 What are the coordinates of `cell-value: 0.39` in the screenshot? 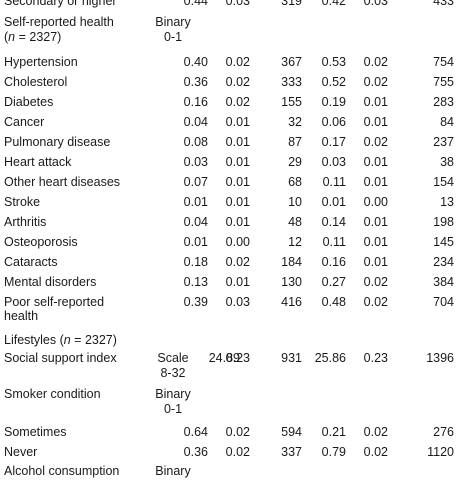 It's located at (195, 302).